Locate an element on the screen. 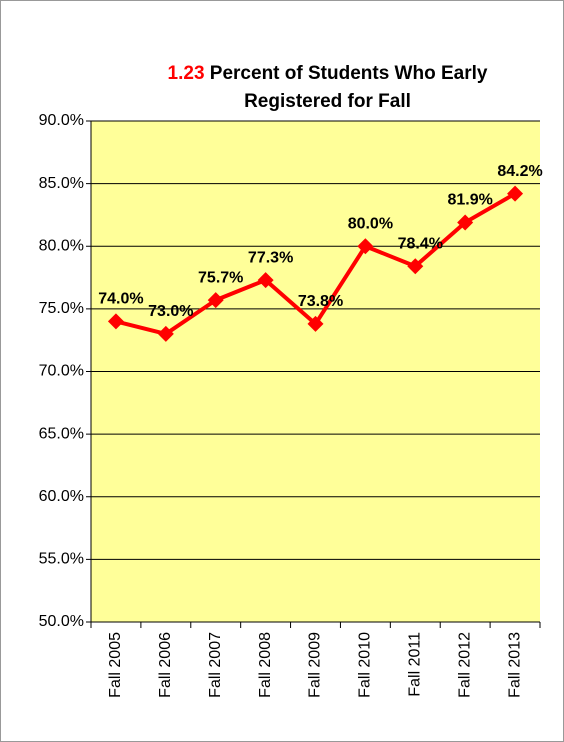 This screenshot has width=564, height=742. x-tick-label: Fall 2006 is located at coordinates (165, 665).